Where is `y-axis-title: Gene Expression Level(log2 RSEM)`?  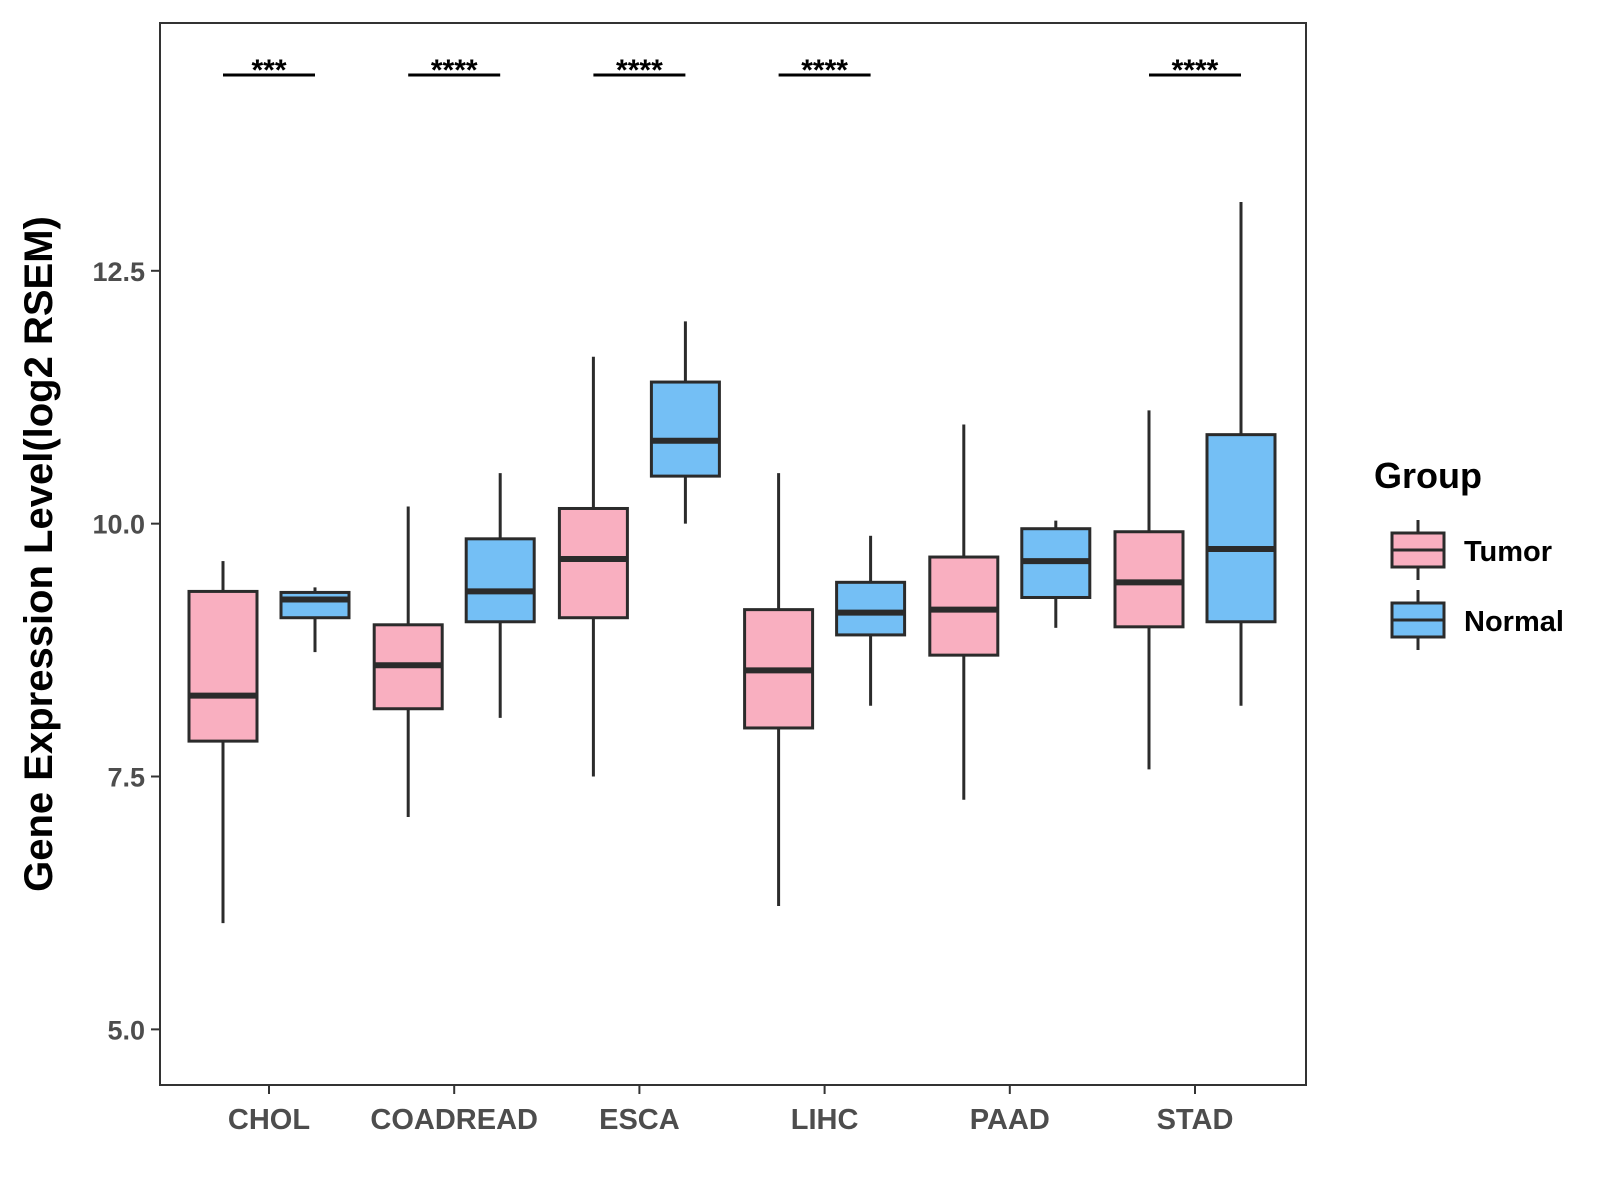
y-axis-title: Gene Expression Level(log2 RSEM) is located at coordinates (39, 554).